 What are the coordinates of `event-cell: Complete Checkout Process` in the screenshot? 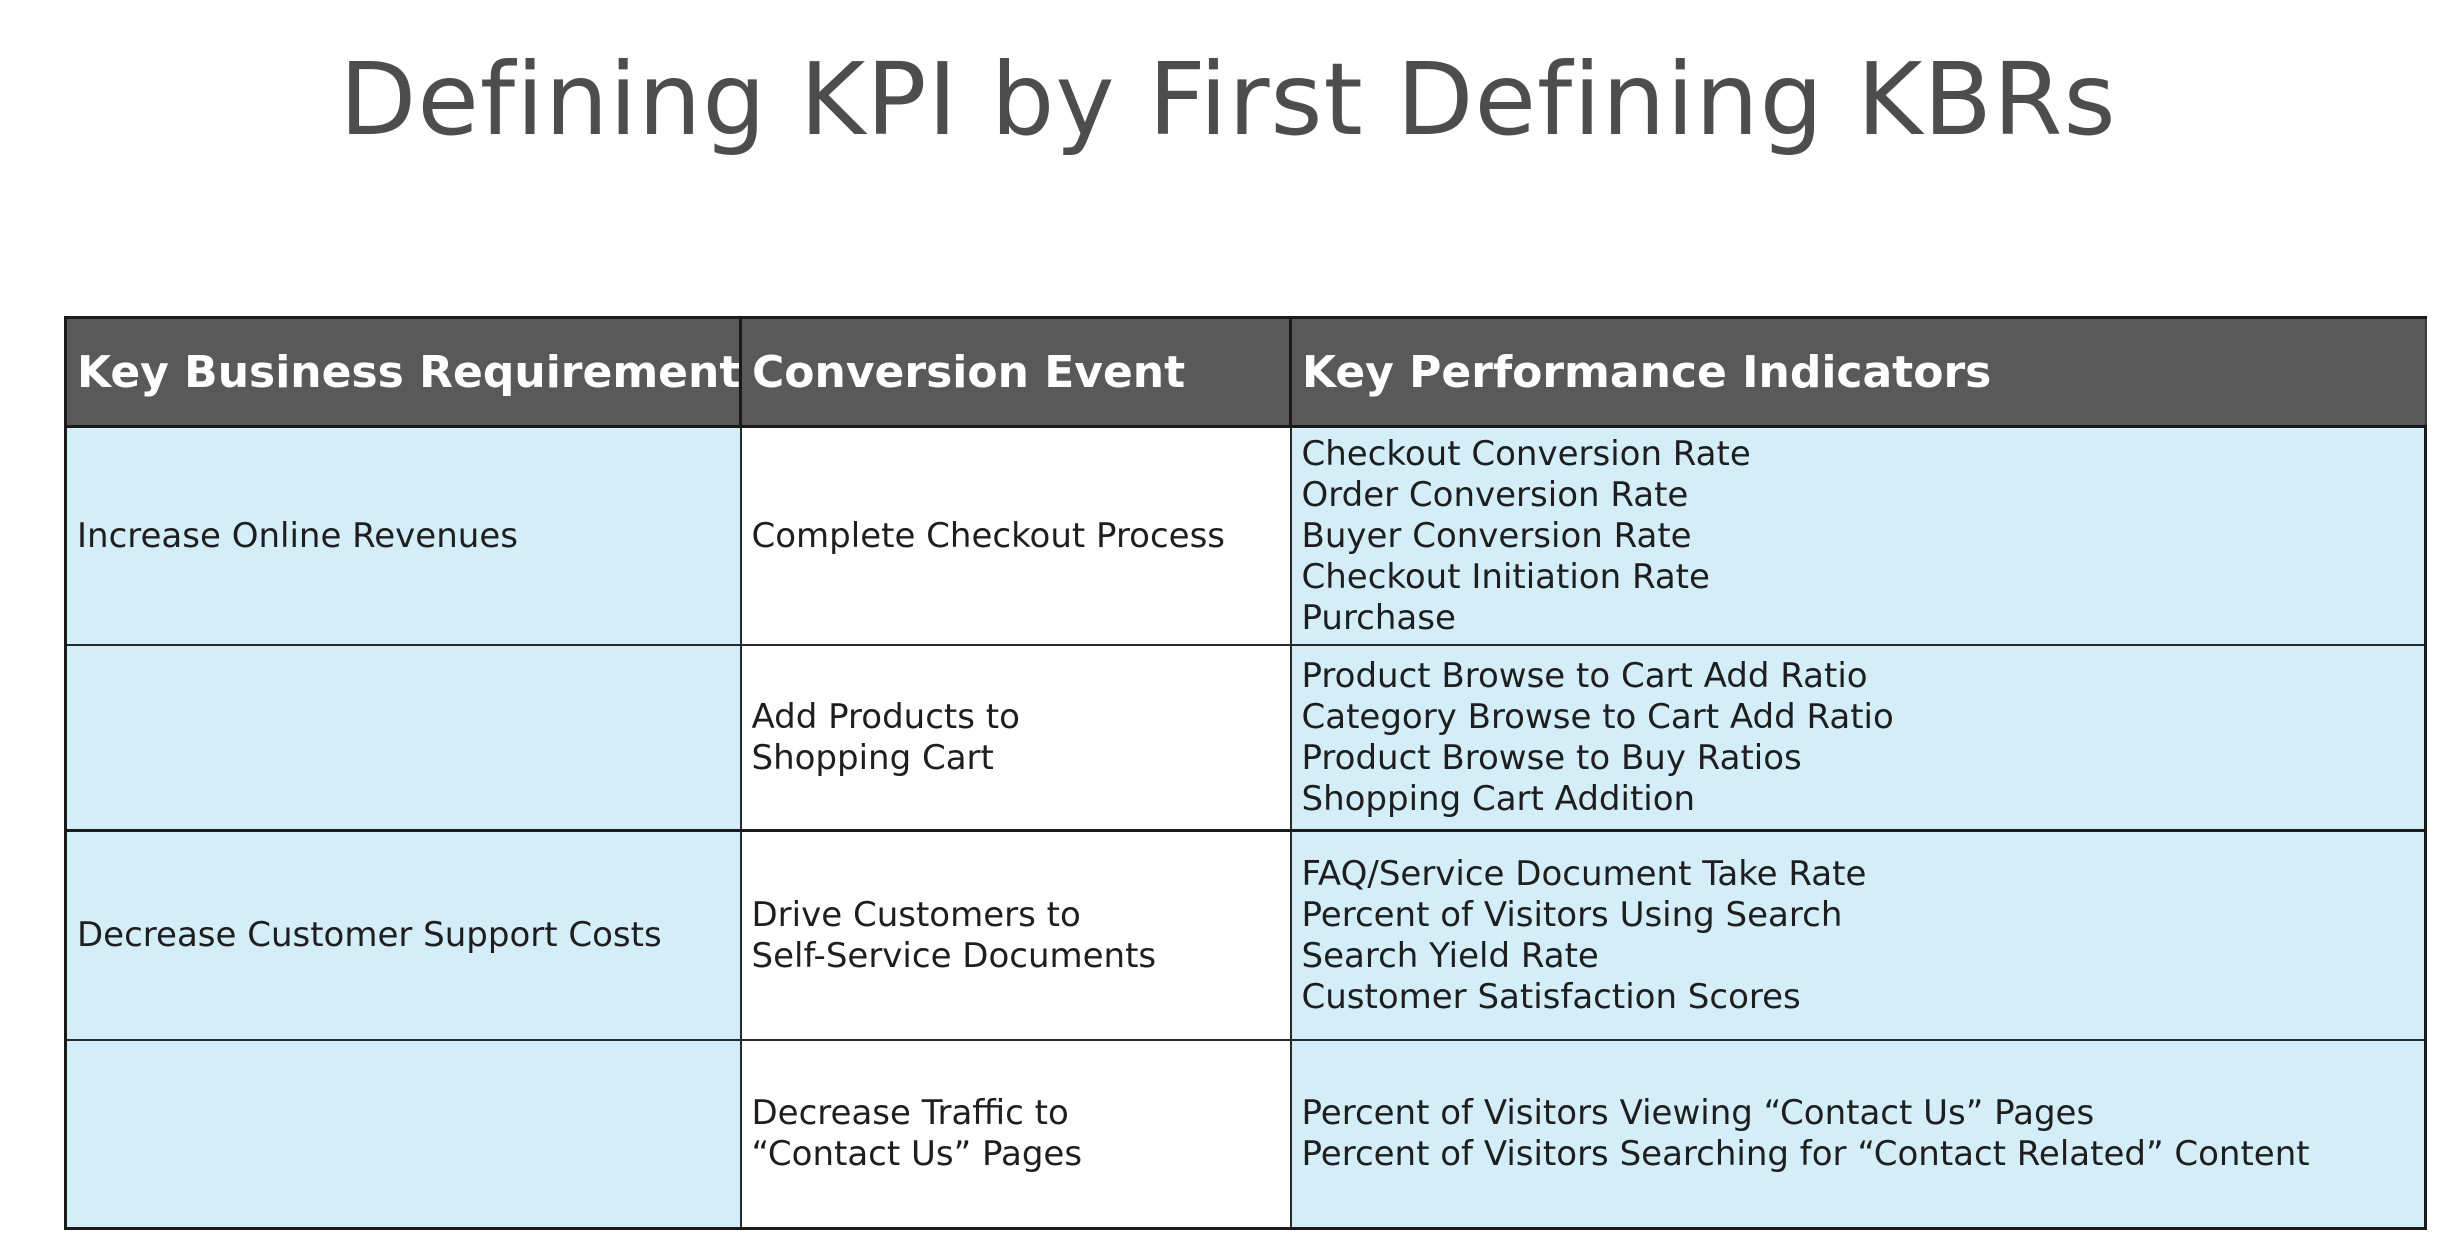 It's located at (1015, 536).